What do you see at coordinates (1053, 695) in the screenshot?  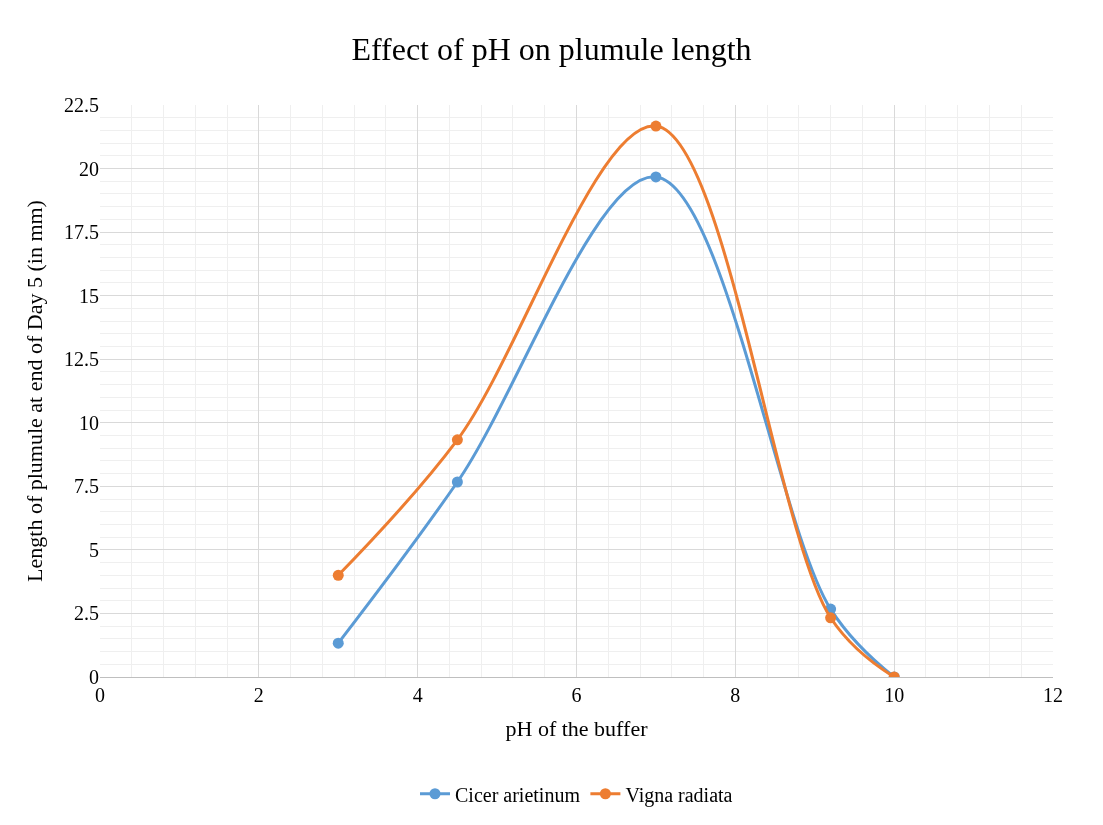 I see `x-tick-label: 12` at bounding box center [1053, 695].